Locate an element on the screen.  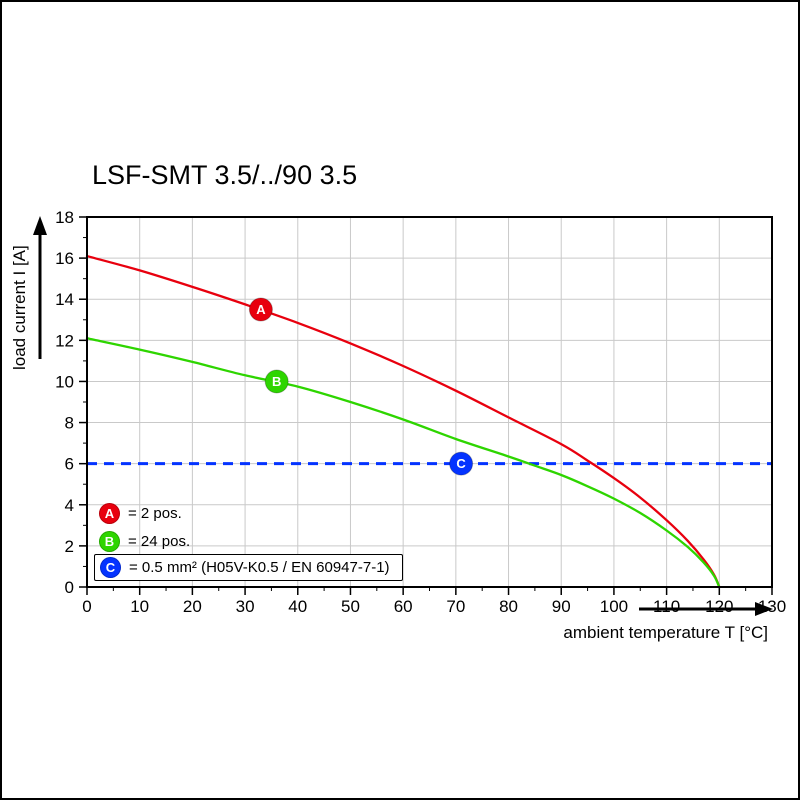
x-tick-label: 60 is located at coordinates (403, 606).